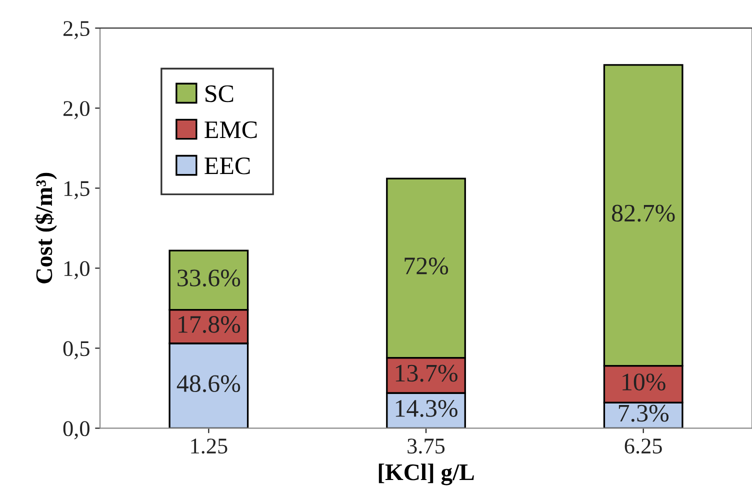 Image resolution: width=752 pixels, height=502 pixels. What do you see at coordinates (643, 213) in the screenshot?
I see `annotation: 82.7%` at bounding box center [643, 213].